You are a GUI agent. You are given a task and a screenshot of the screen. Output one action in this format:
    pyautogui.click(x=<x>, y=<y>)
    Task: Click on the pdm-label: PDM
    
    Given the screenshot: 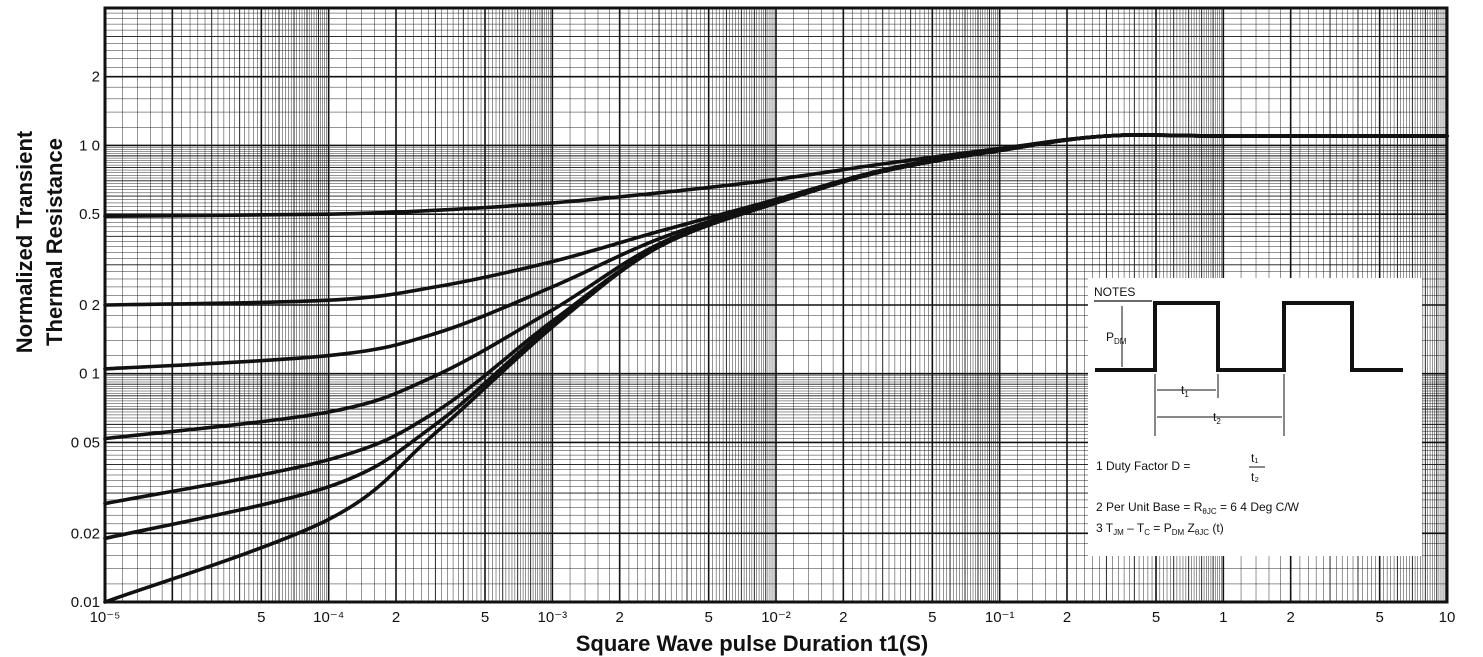 What is the action you would take?
    pyautogui.click(x=1116, y=338)
    